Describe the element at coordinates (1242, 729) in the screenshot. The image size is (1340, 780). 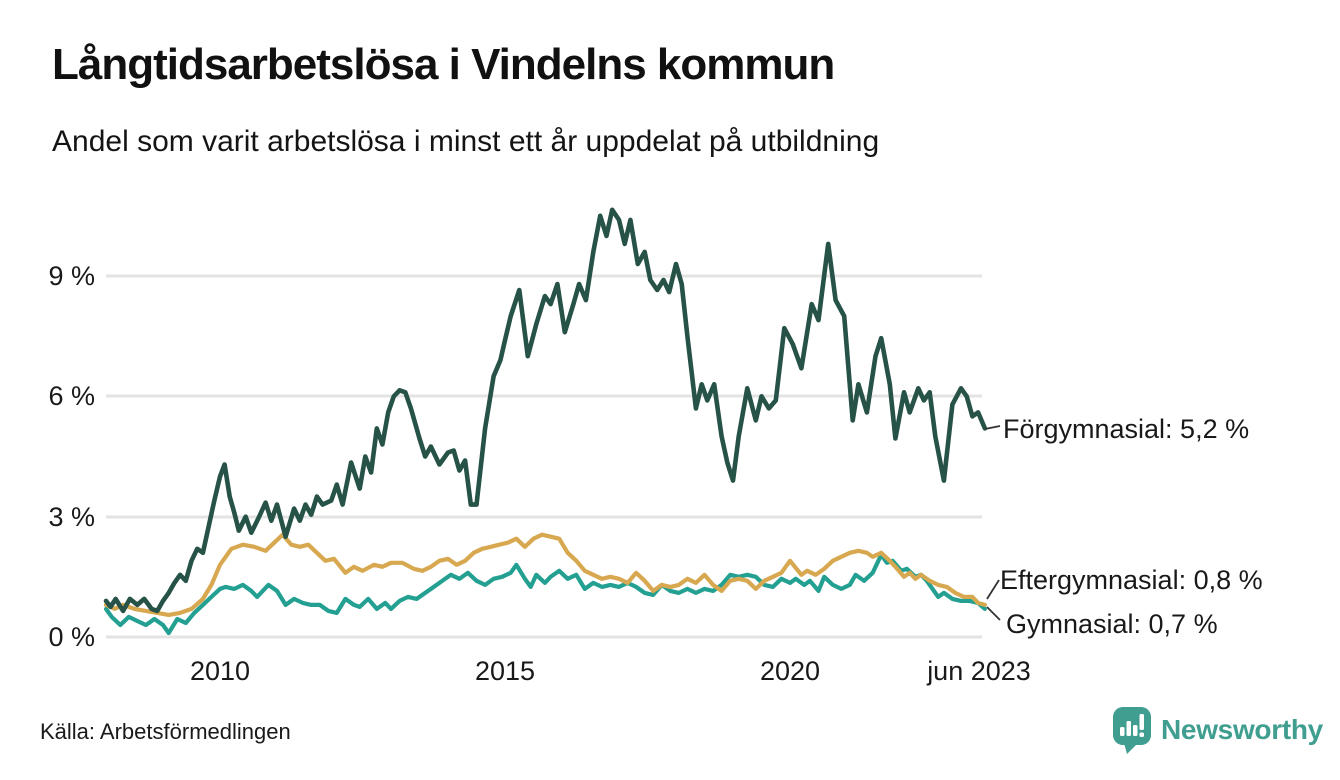
I see `brand-name: Newsworthy` at that location.